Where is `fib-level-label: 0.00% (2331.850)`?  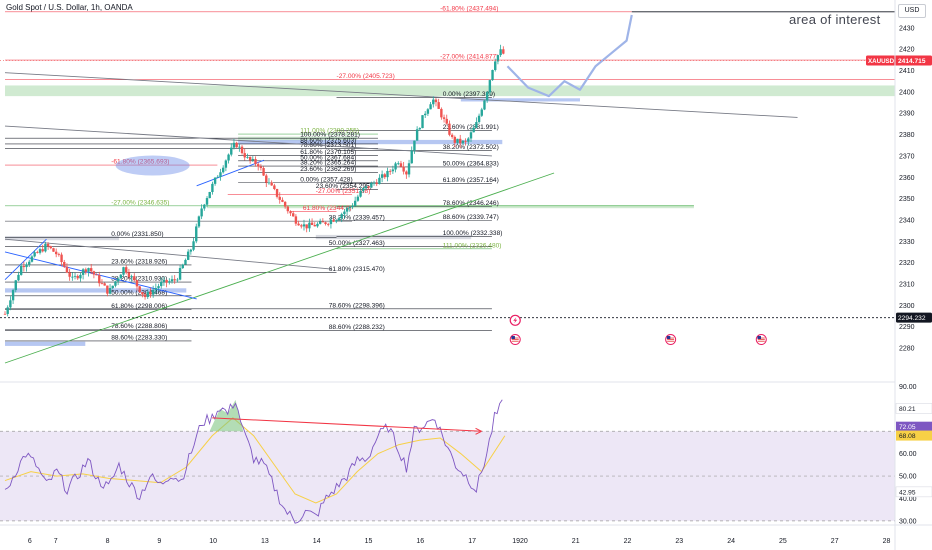 fib-level-label: 0.00% (2331.850) is located at coordinates (137, 234).